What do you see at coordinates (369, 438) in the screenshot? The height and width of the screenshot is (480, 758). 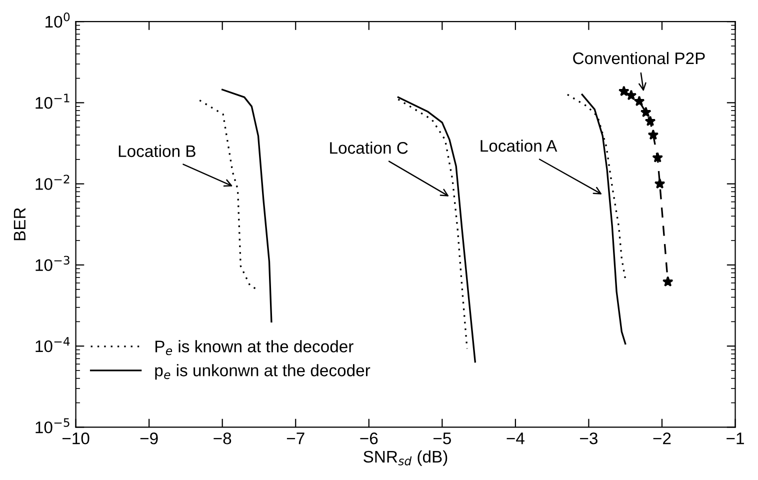 I see `x-tick-label: −6` at bounding box center [369, 438].